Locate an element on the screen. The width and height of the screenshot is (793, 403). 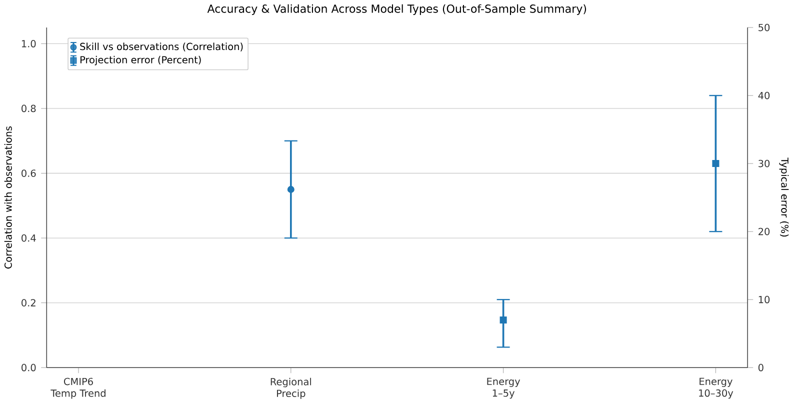
x-tick-label: Regional Precip is located at coordinates (291, 388).